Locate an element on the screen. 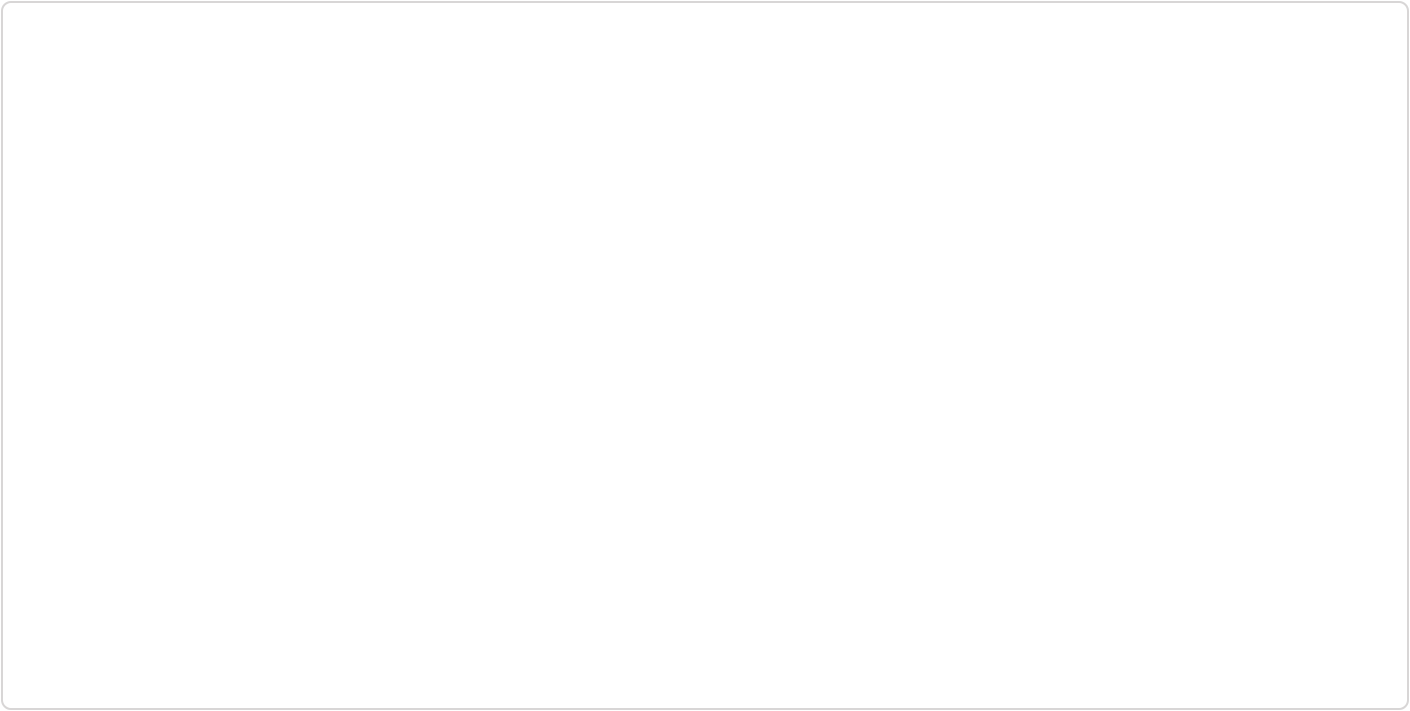  legend-item-gaussian-pwec is located at coordinates (703, 649).